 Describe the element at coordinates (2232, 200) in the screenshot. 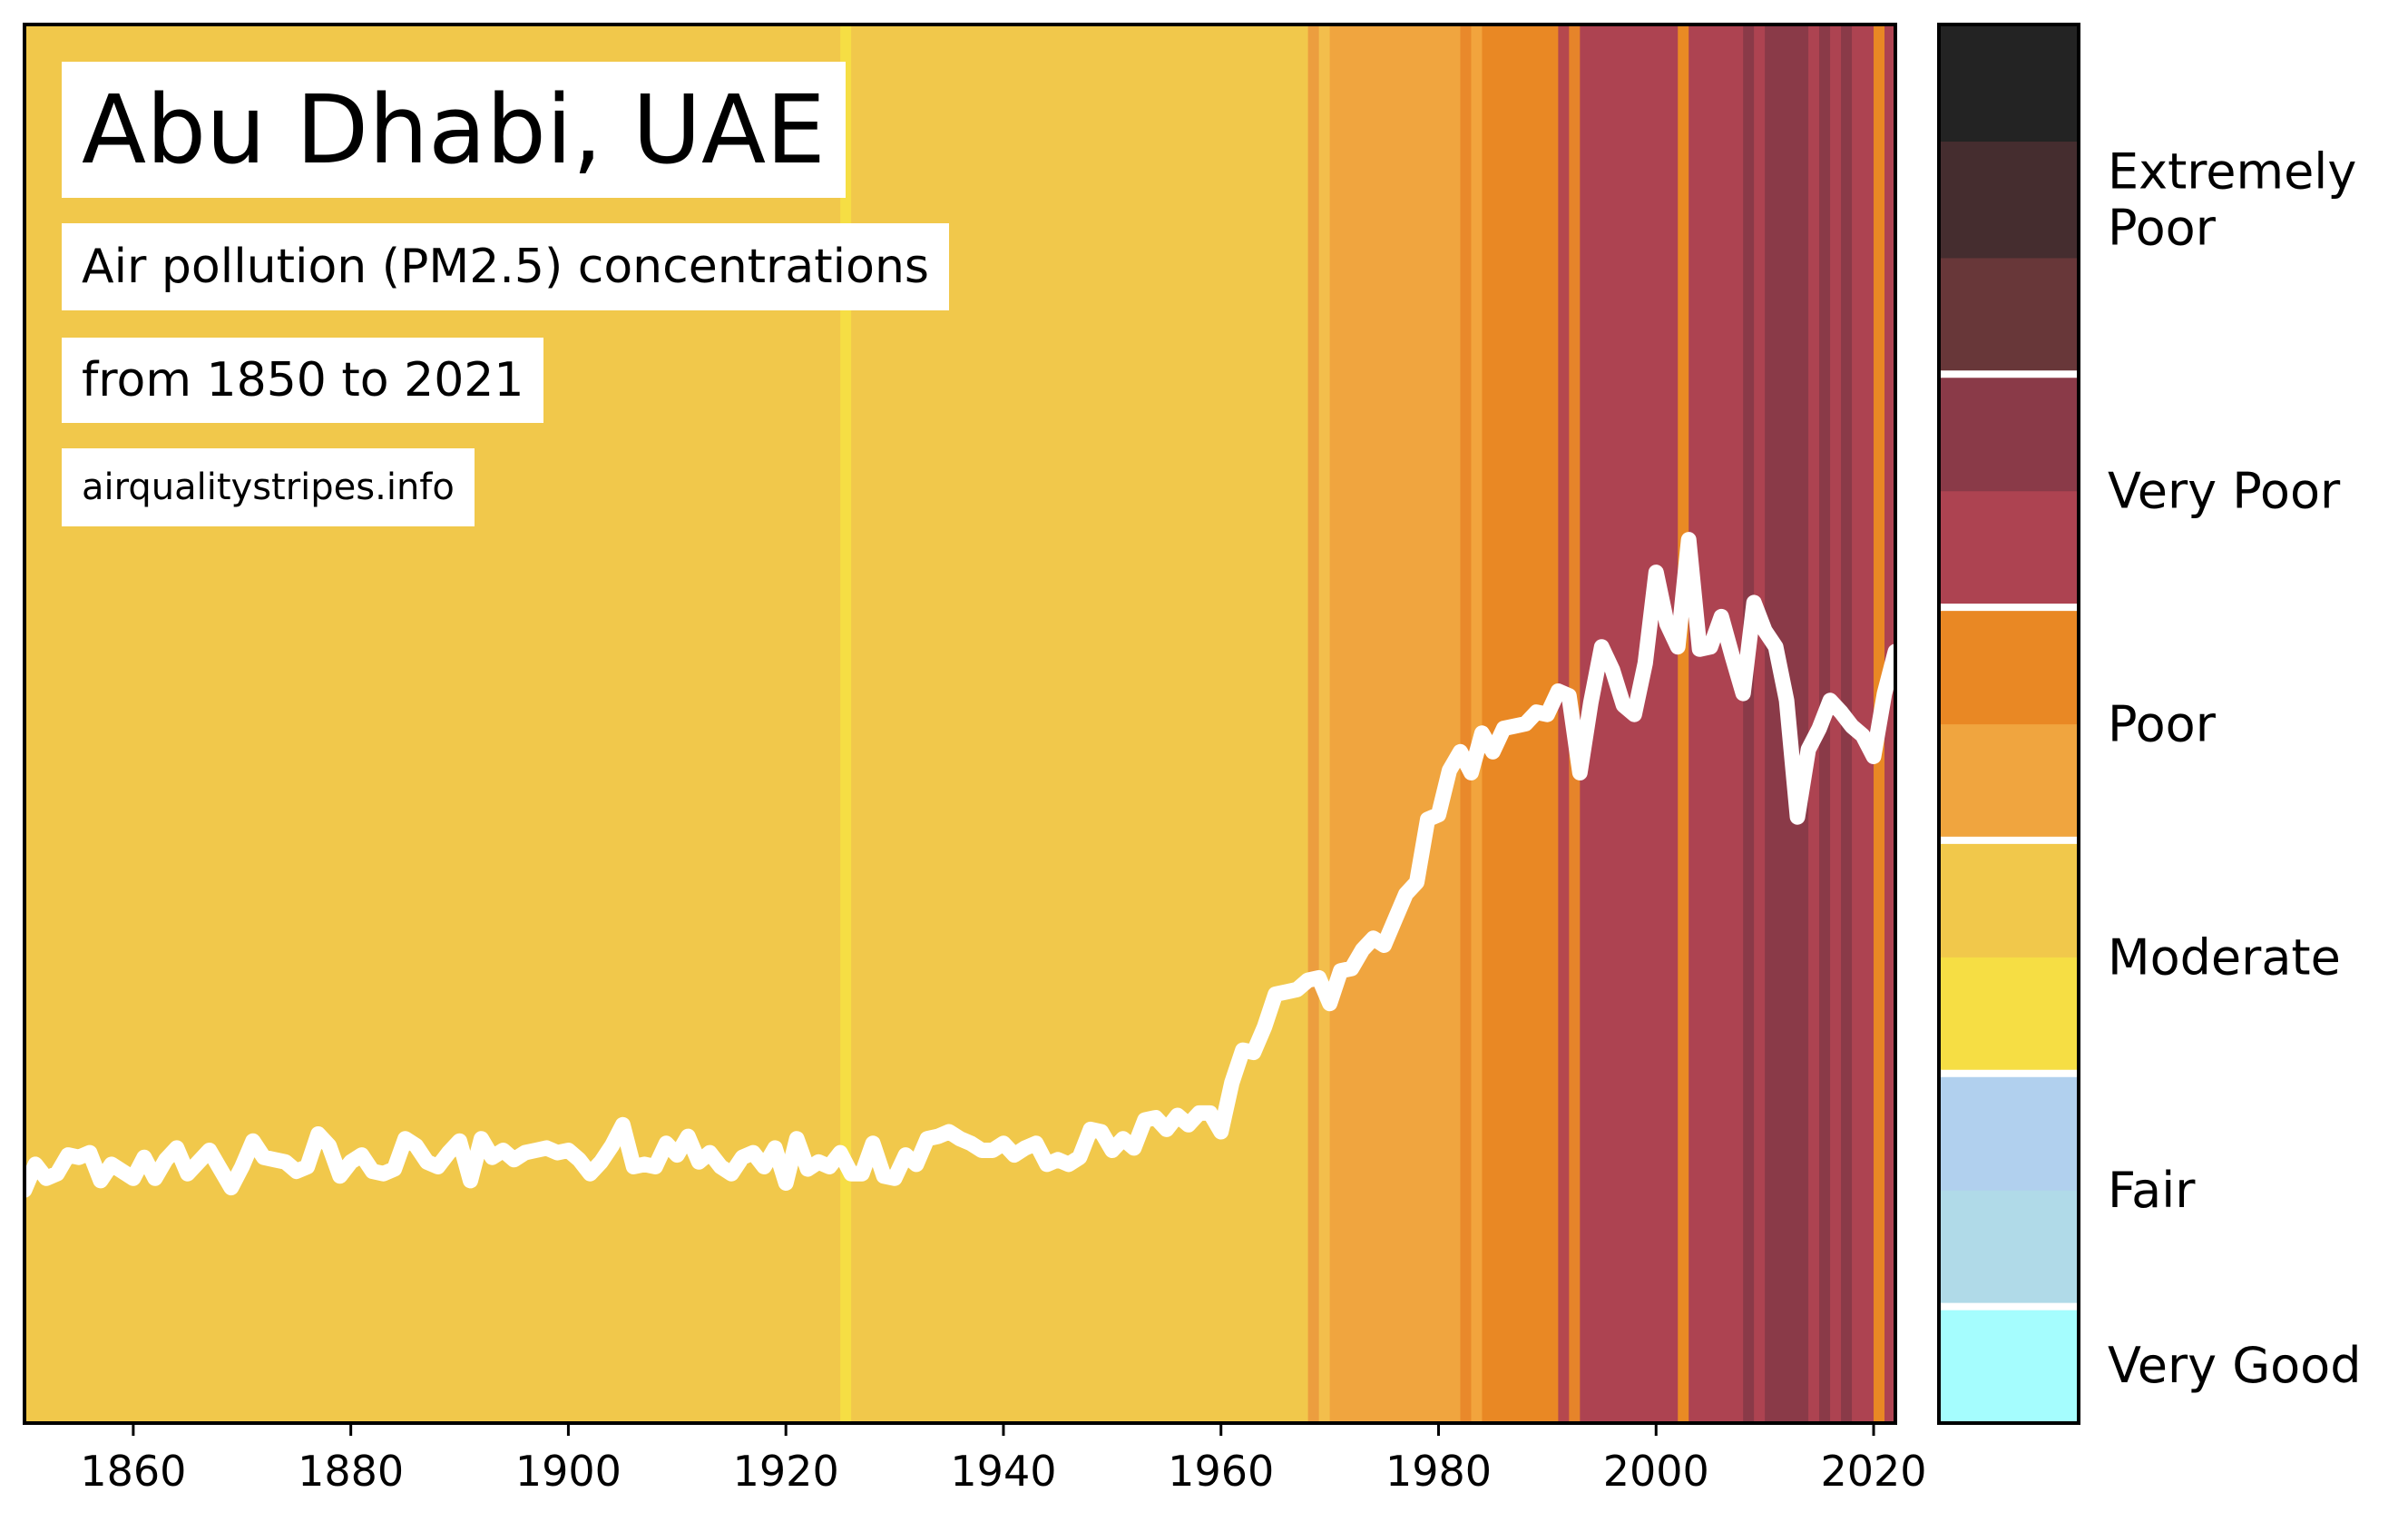

I see `colorbar-label: Extremely Poor` at that location.